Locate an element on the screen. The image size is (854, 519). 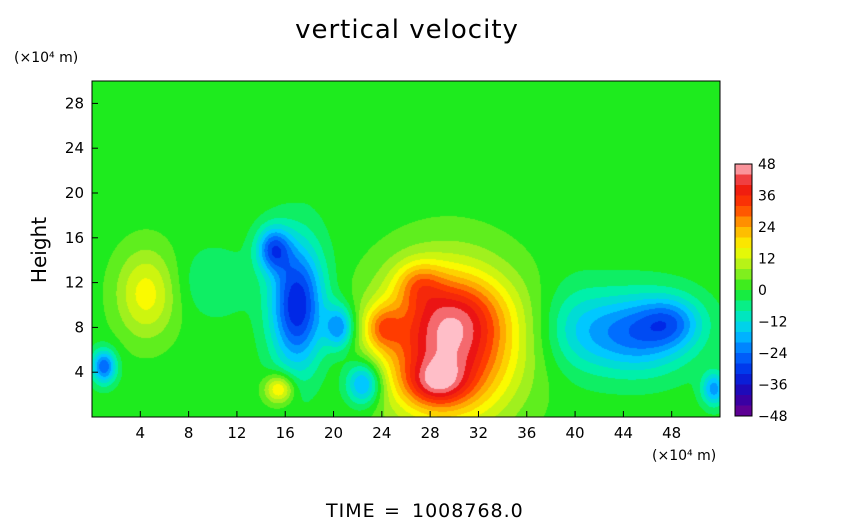
colorbar-tick-label: 36 is located at coordinates (767, 197).